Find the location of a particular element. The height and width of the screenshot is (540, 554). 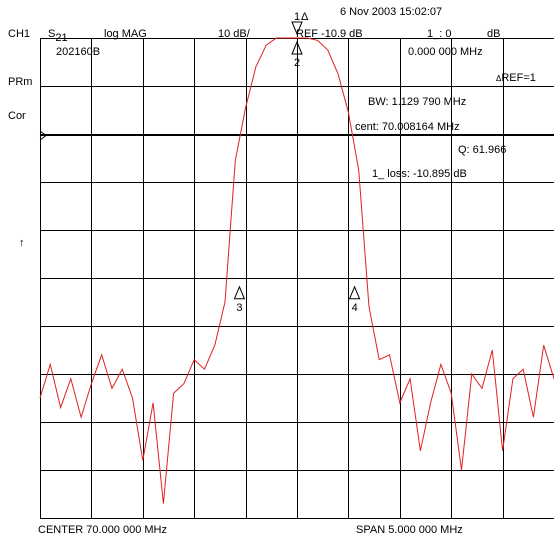

marker-label: 3 is located at coordinates (239, 308).